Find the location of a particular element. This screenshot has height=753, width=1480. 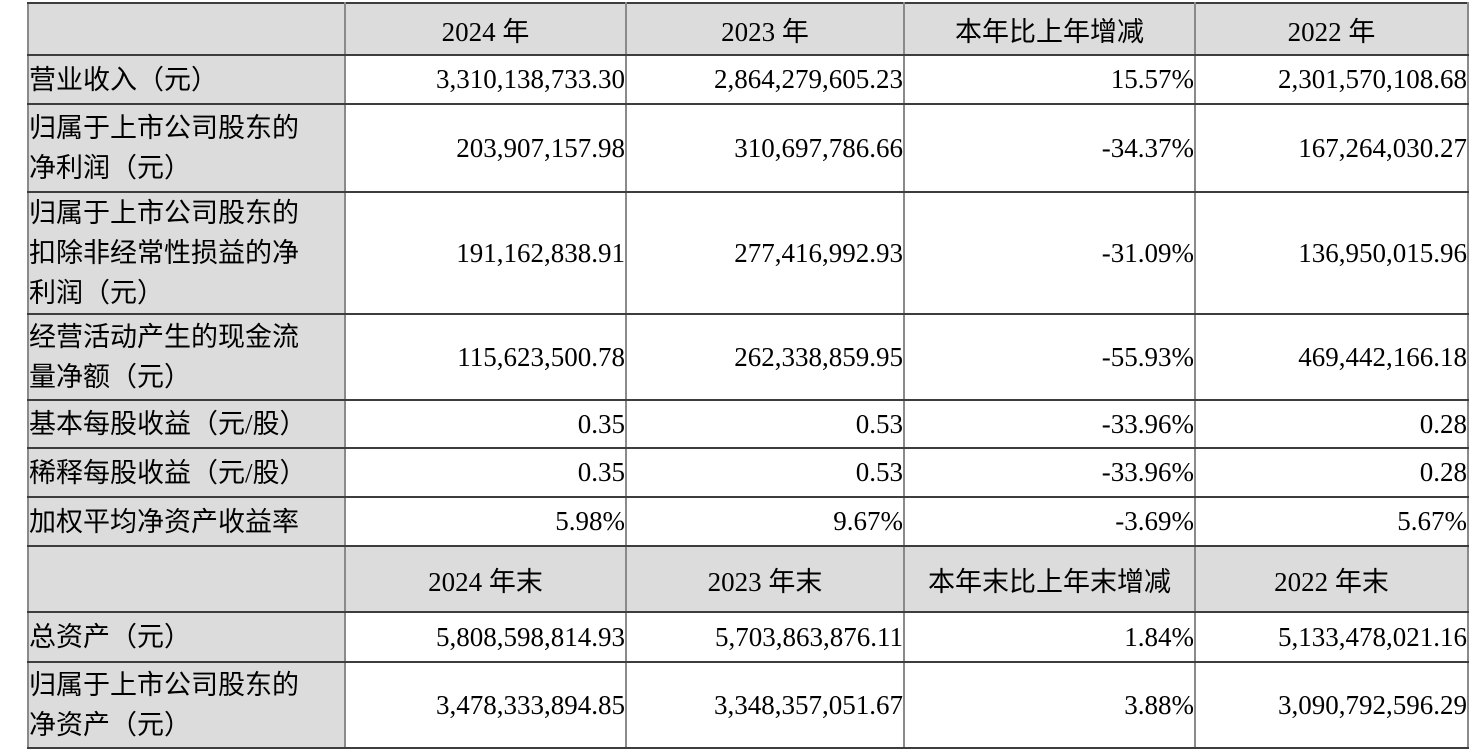

metric-label-cell: 稀释每股收益（元/股） is located at coordinates (186, 472).